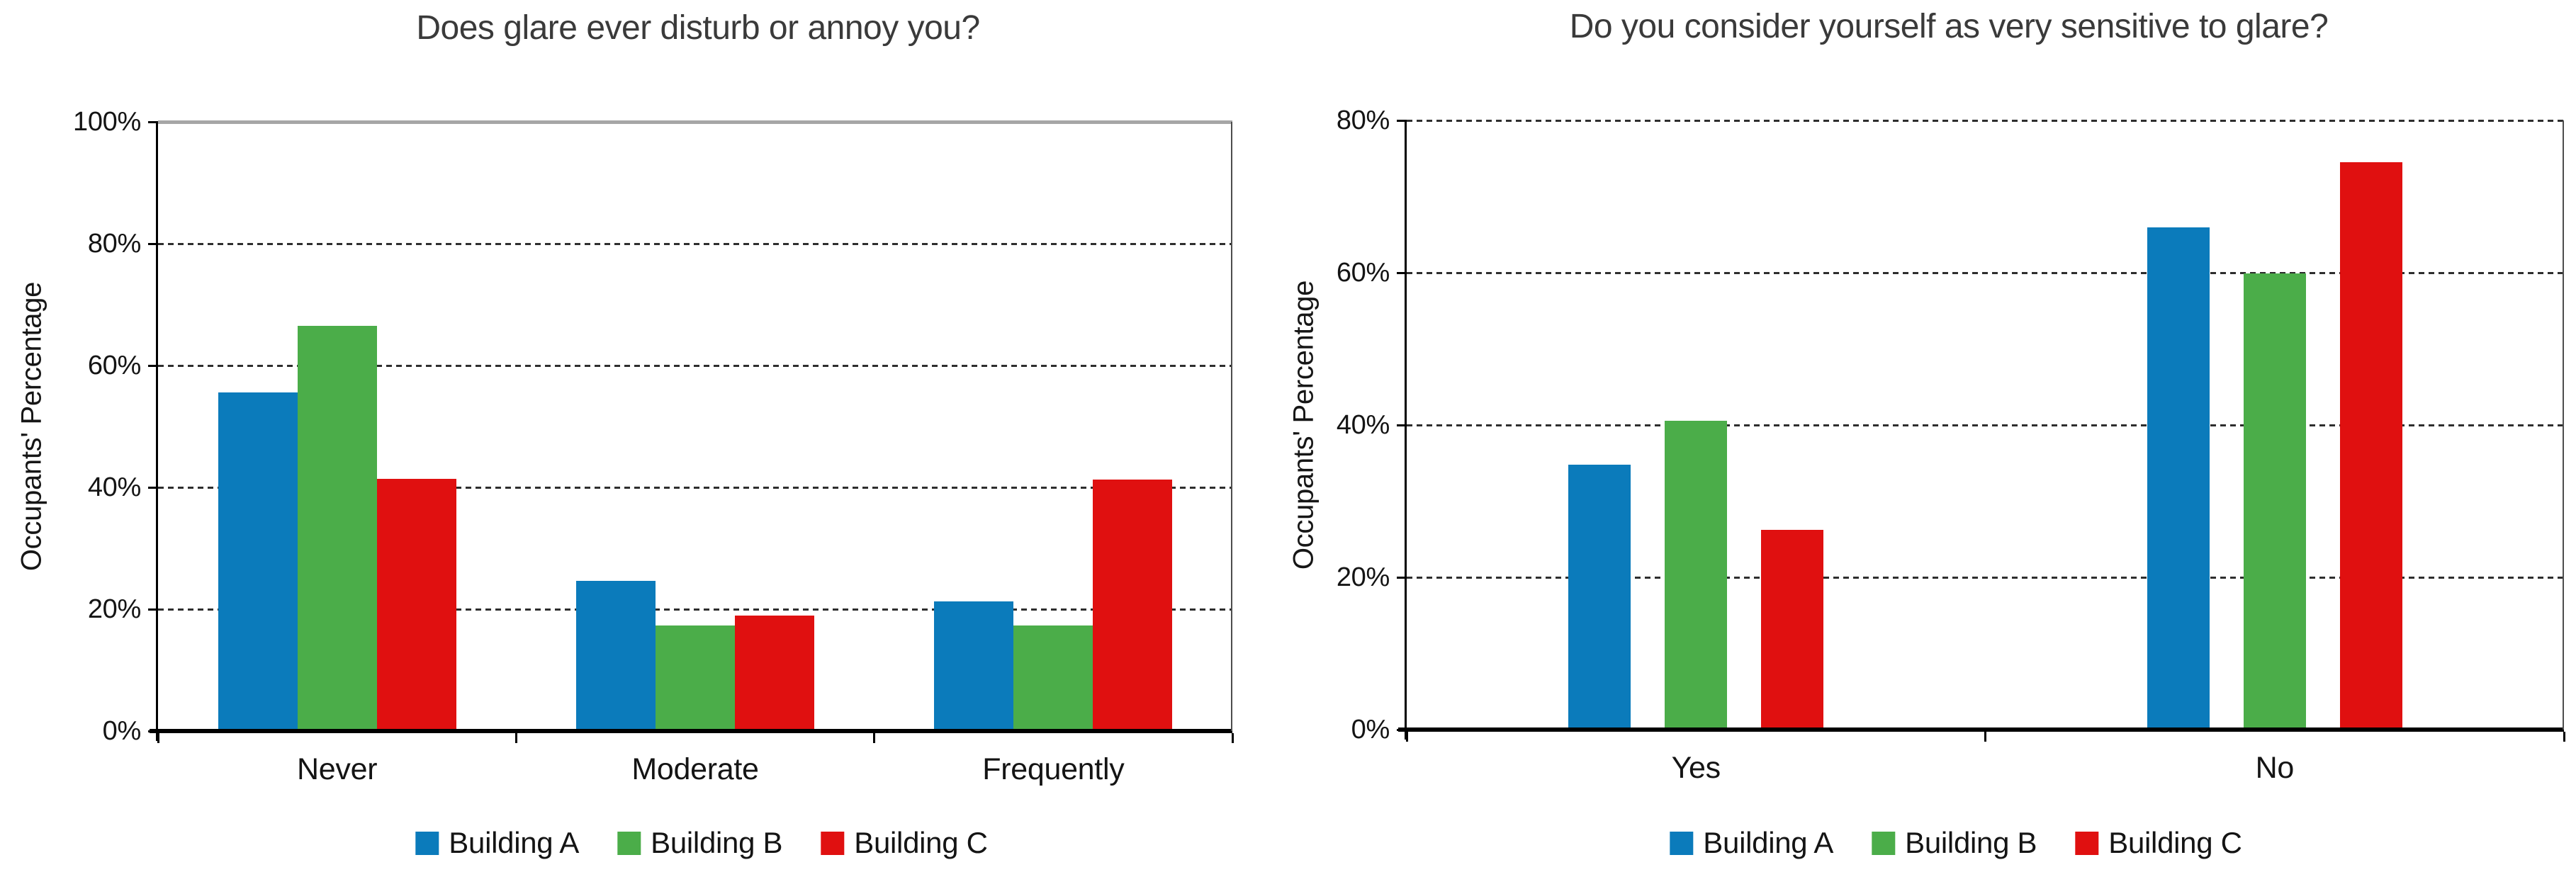 The image size is (2576, 889). What do you see at coordinates (337, 527) in the screenshot?
I see `bar-Building B-Never` at bounding box center [337, 527].